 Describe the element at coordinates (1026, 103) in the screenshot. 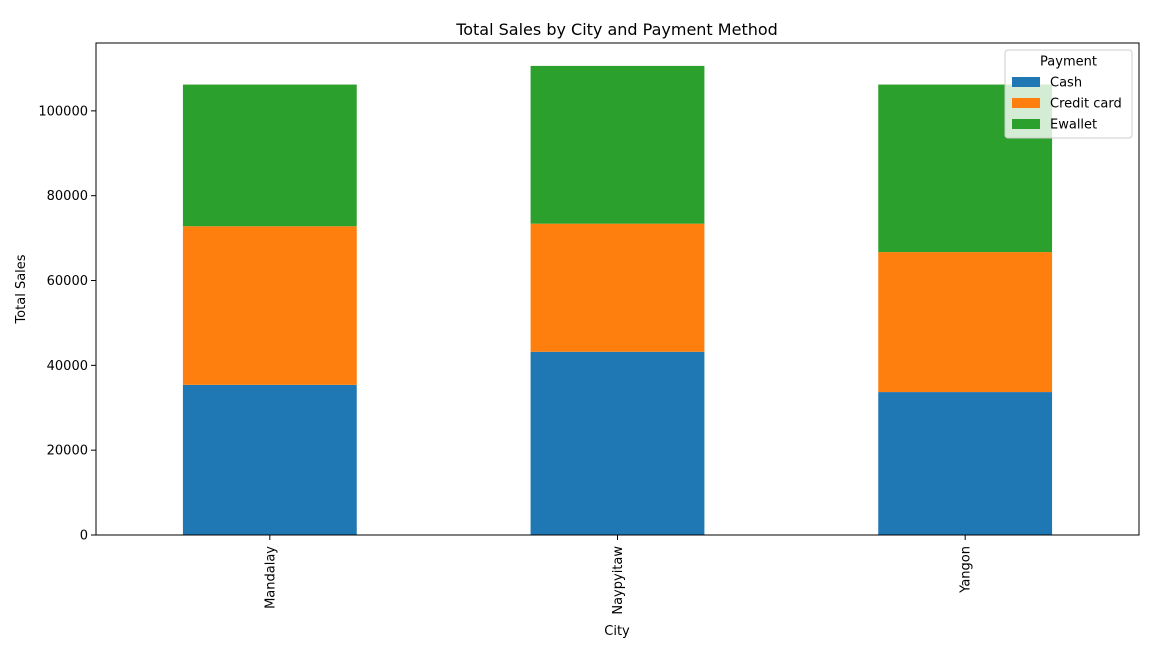

I see `legend-swatch-credit-card` at that location.